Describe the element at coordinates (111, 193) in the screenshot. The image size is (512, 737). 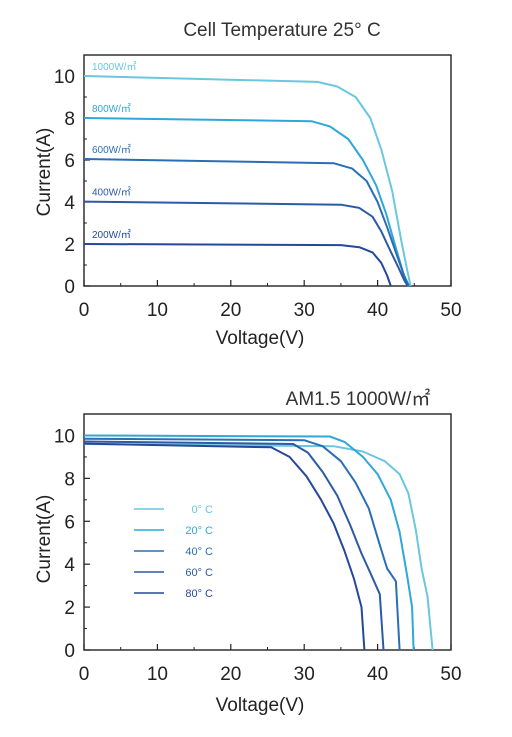
I see `series-label-3: 400W/㎡` at that location.